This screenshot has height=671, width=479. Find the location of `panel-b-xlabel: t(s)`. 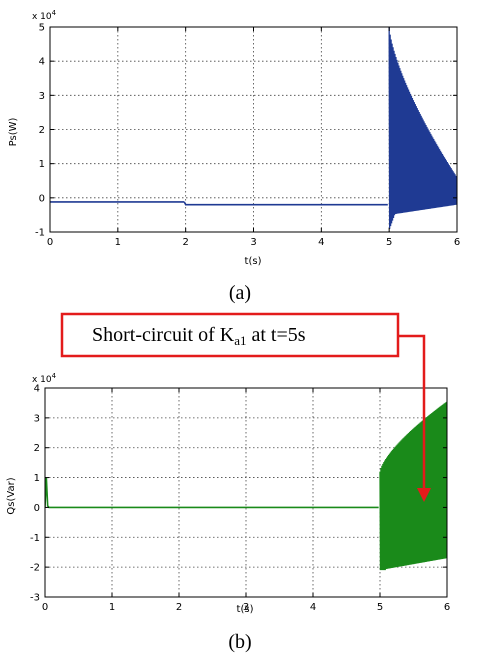

panel-b-xlabel: t(s) is located at coordinates (245, 609).